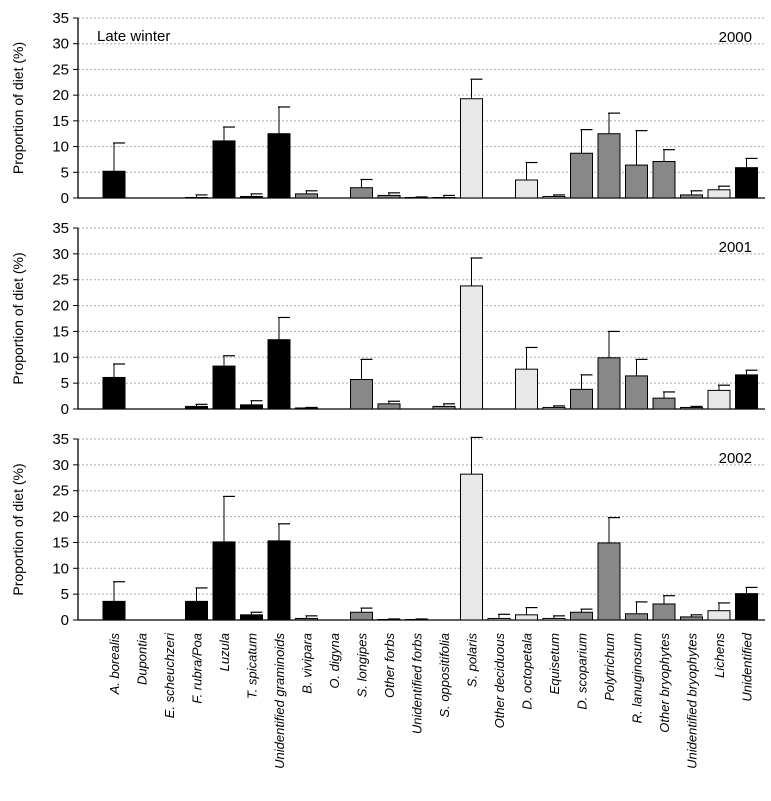 The height and width of the screenshot is (801, 771). Describe the element at coordinates (582, 671) in the screenshot. I see `category-label: D. scoparium` at that location.